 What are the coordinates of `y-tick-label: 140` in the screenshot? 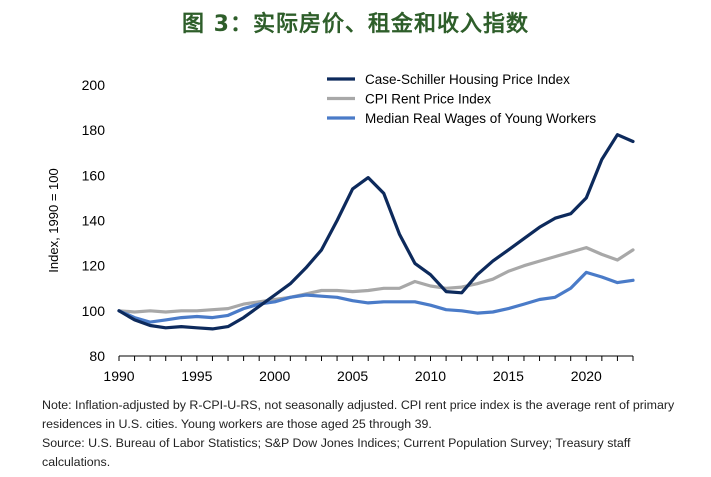 It's located at (94, 221).